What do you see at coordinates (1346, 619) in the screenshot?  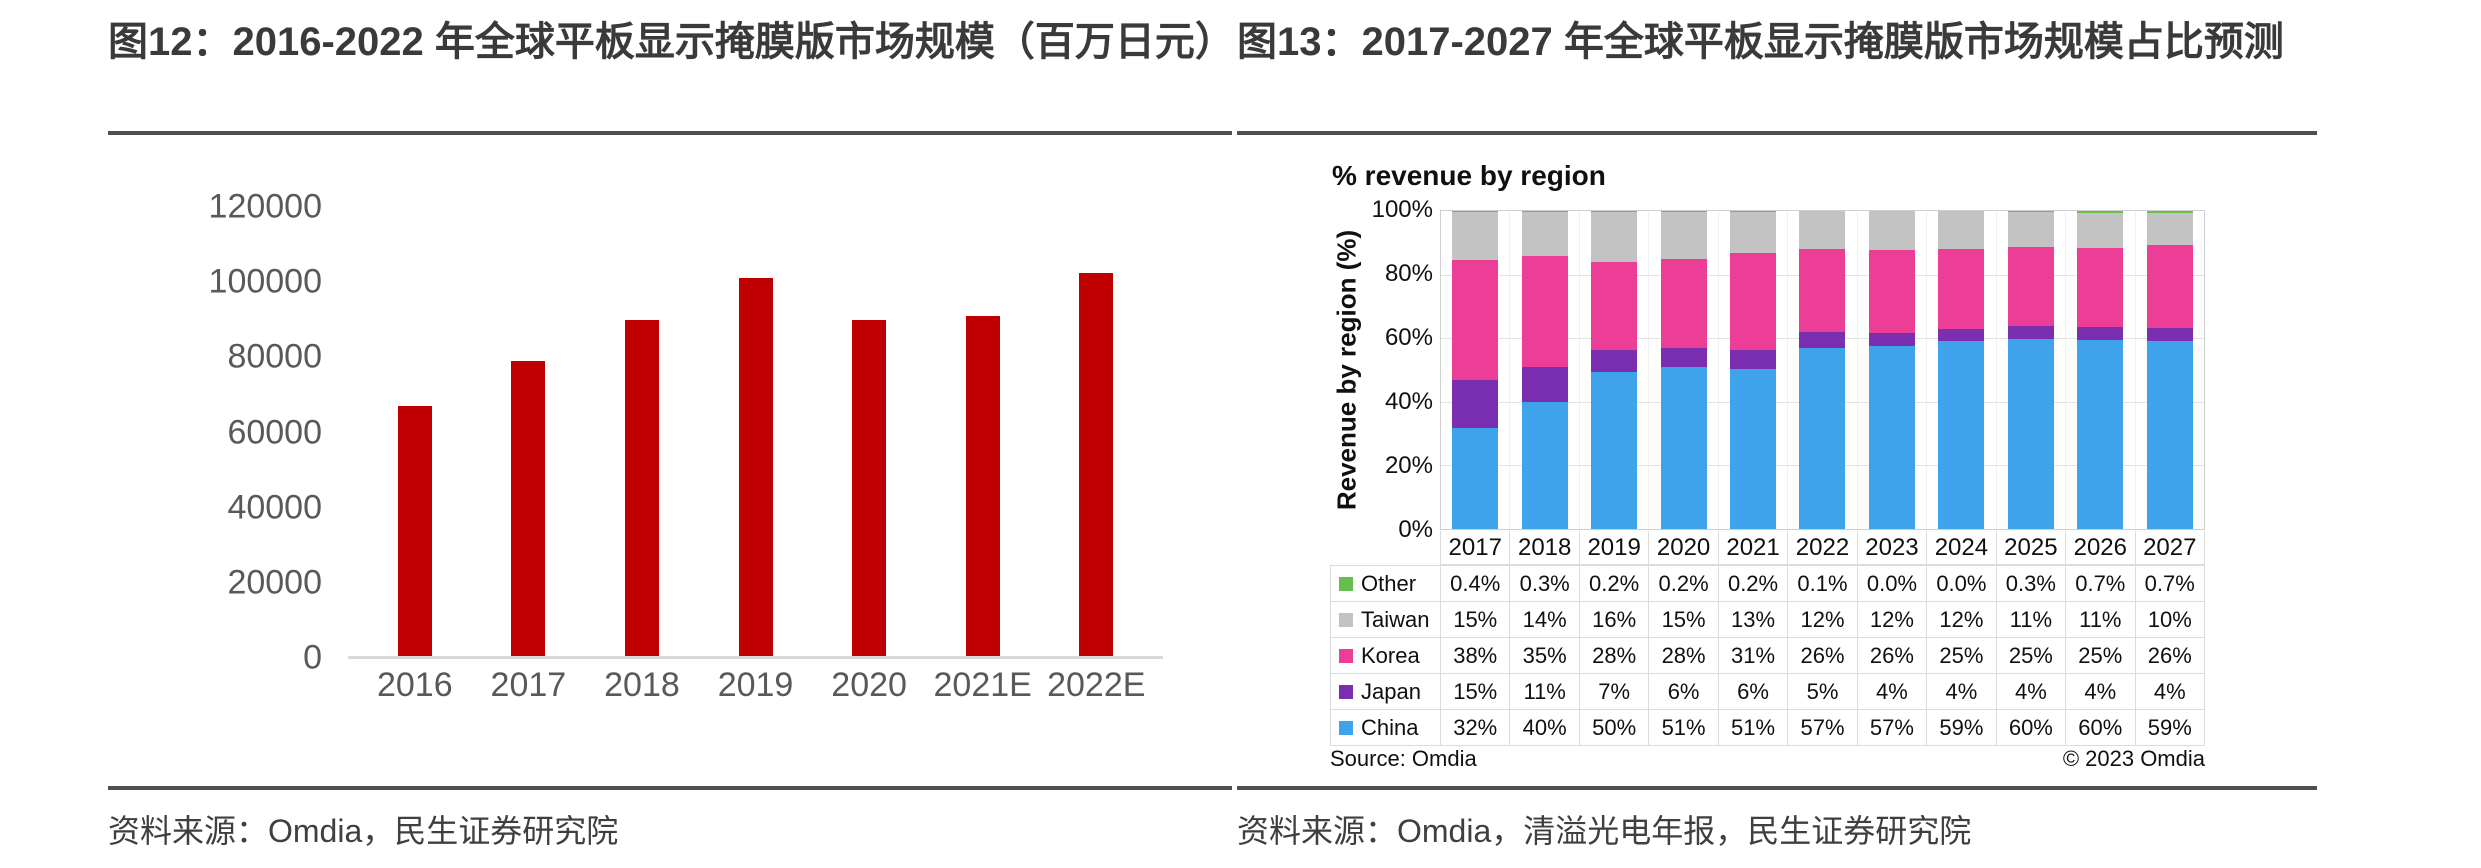 I see `legend-swatch-taiwan` at bounding box center [1346, 619].